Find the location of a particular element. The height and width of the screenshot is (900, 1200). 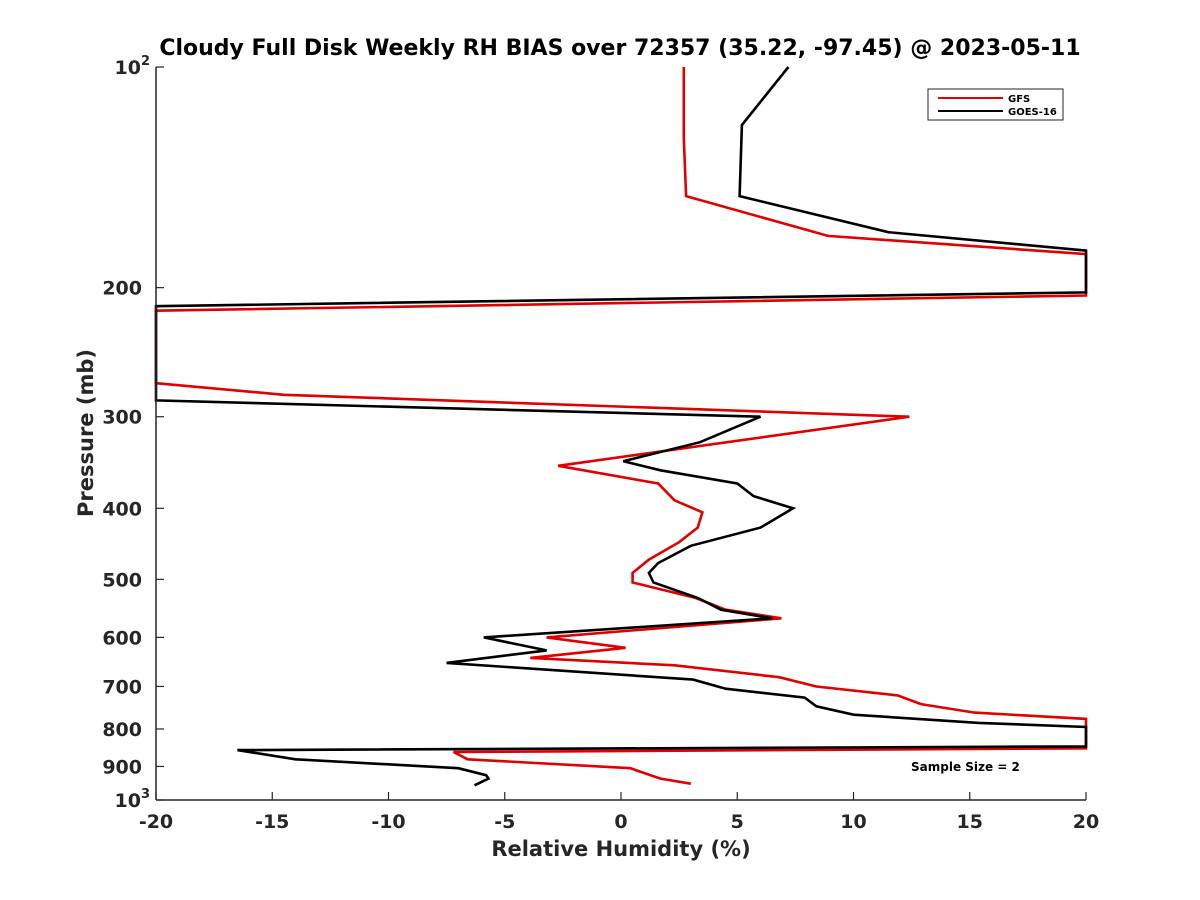

x-tick-label: -5 is located at coordinates (504, 822).